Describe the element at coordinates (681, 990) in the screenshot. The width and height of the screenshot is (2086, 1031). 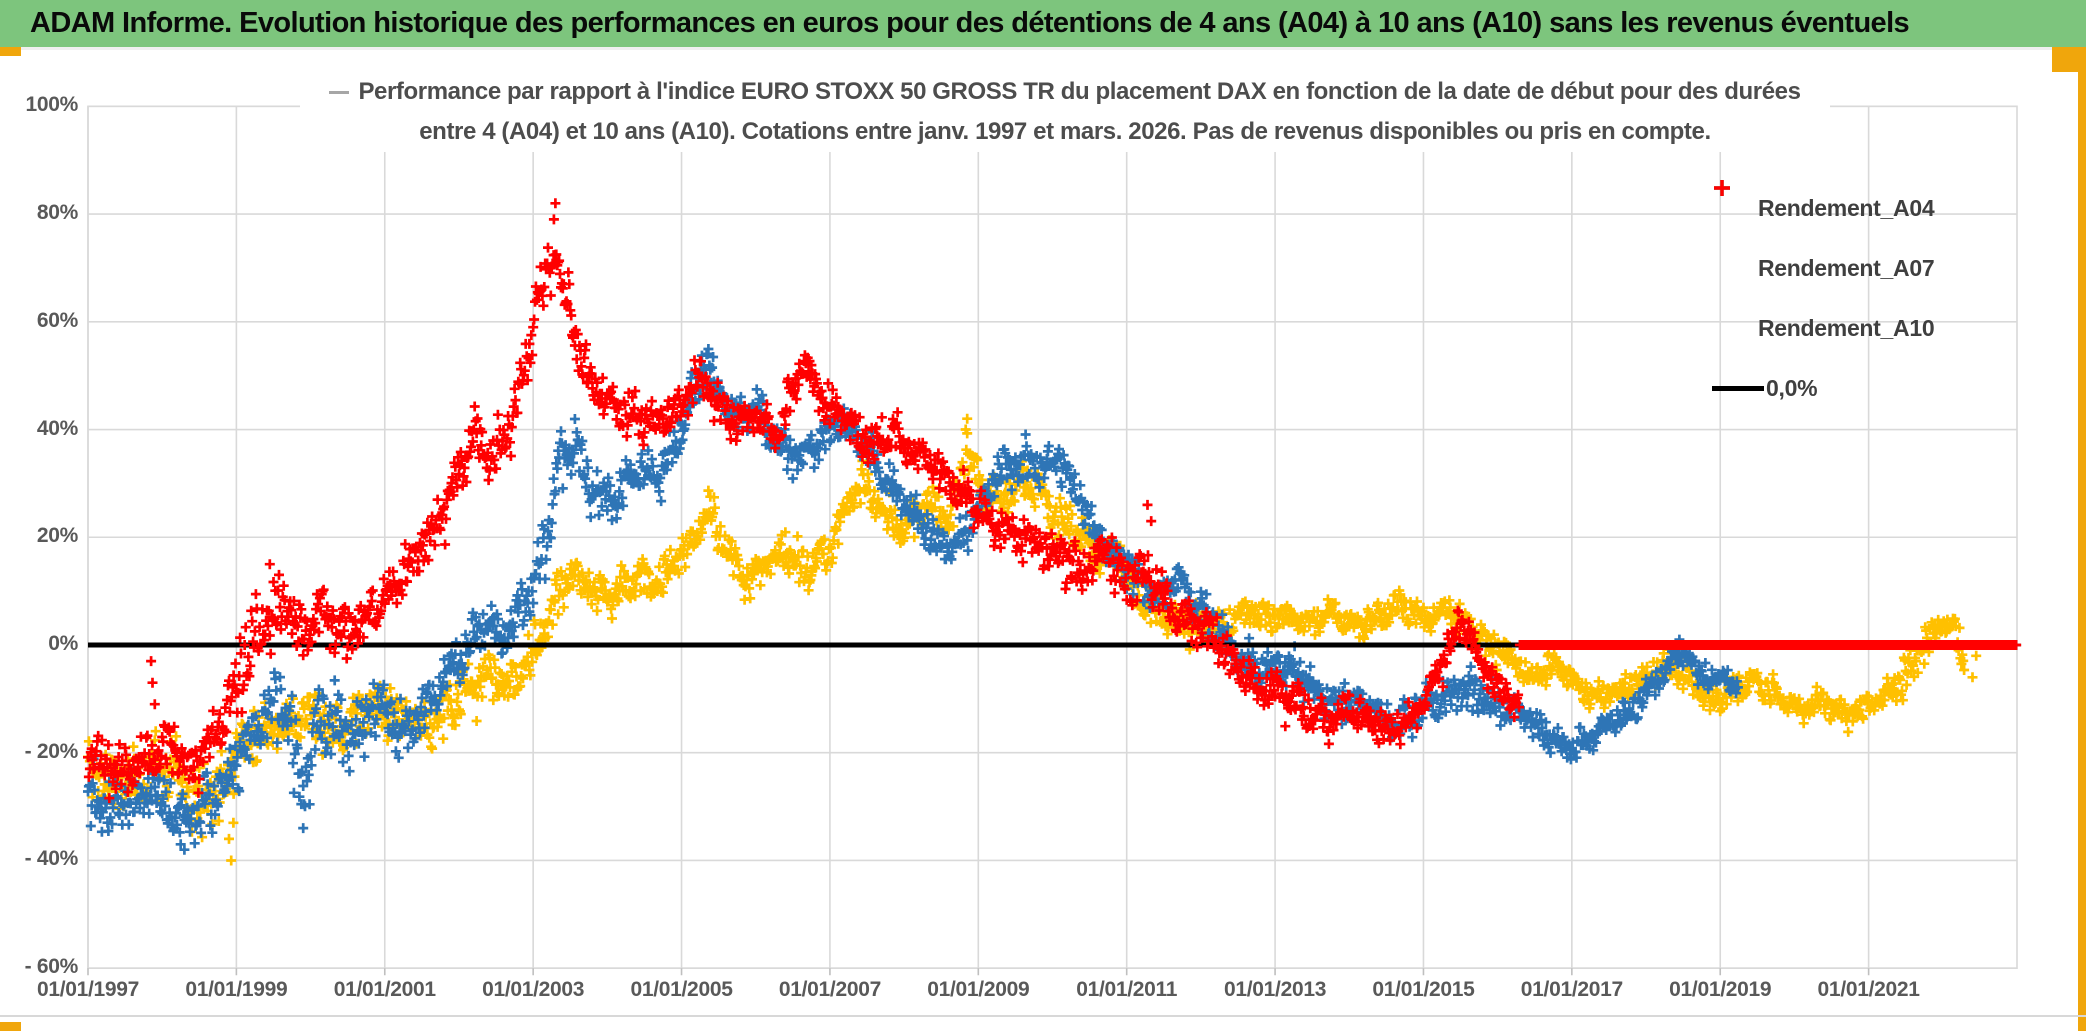
I see `x-axis-tick-label: 01/01/2005` at that location.